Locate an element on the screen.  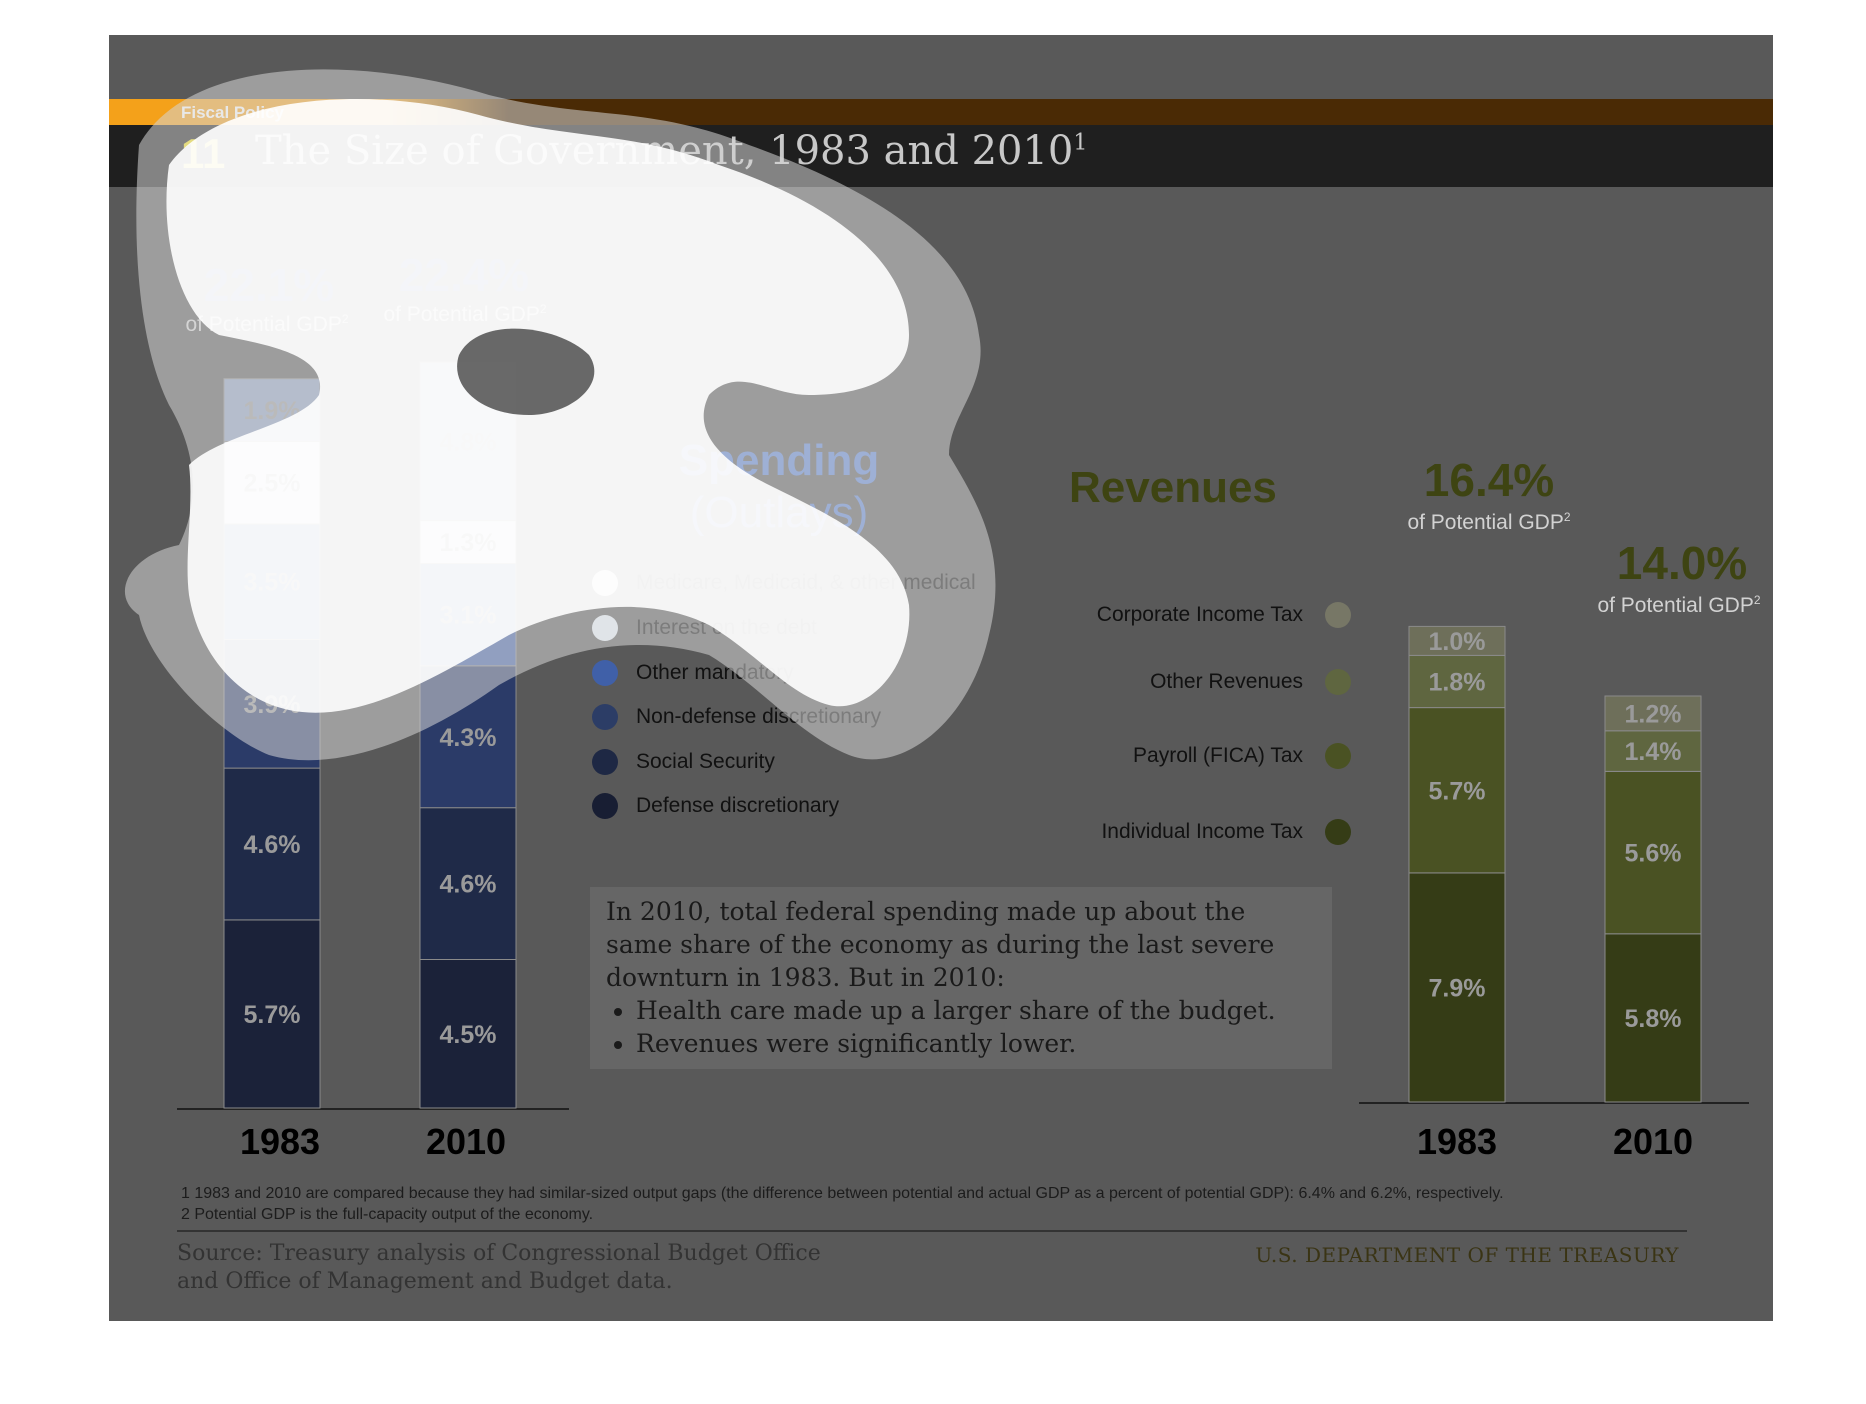
legend-other-mandatory: Other mandatory is located at coordinates (693, 673).